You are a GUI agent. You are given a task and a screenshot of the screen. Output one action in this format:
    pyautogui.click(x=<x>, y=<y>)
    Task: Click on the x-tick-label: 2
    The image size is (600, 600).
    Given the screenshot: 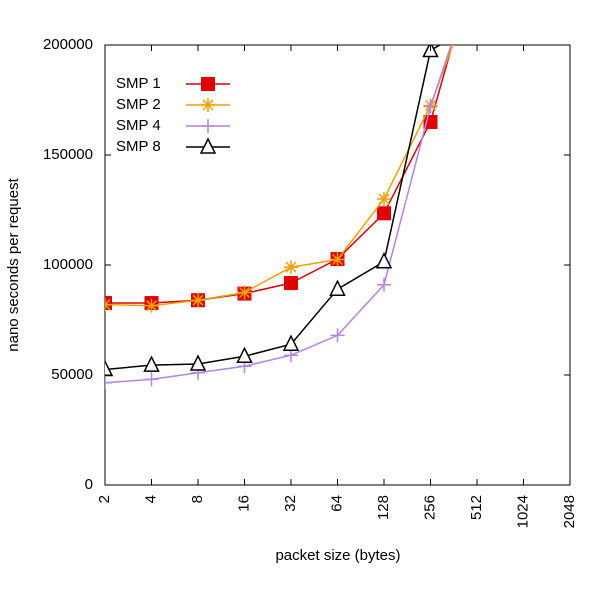 What is the action you would take?
    pyautogui.click(x=104, y=499)
    